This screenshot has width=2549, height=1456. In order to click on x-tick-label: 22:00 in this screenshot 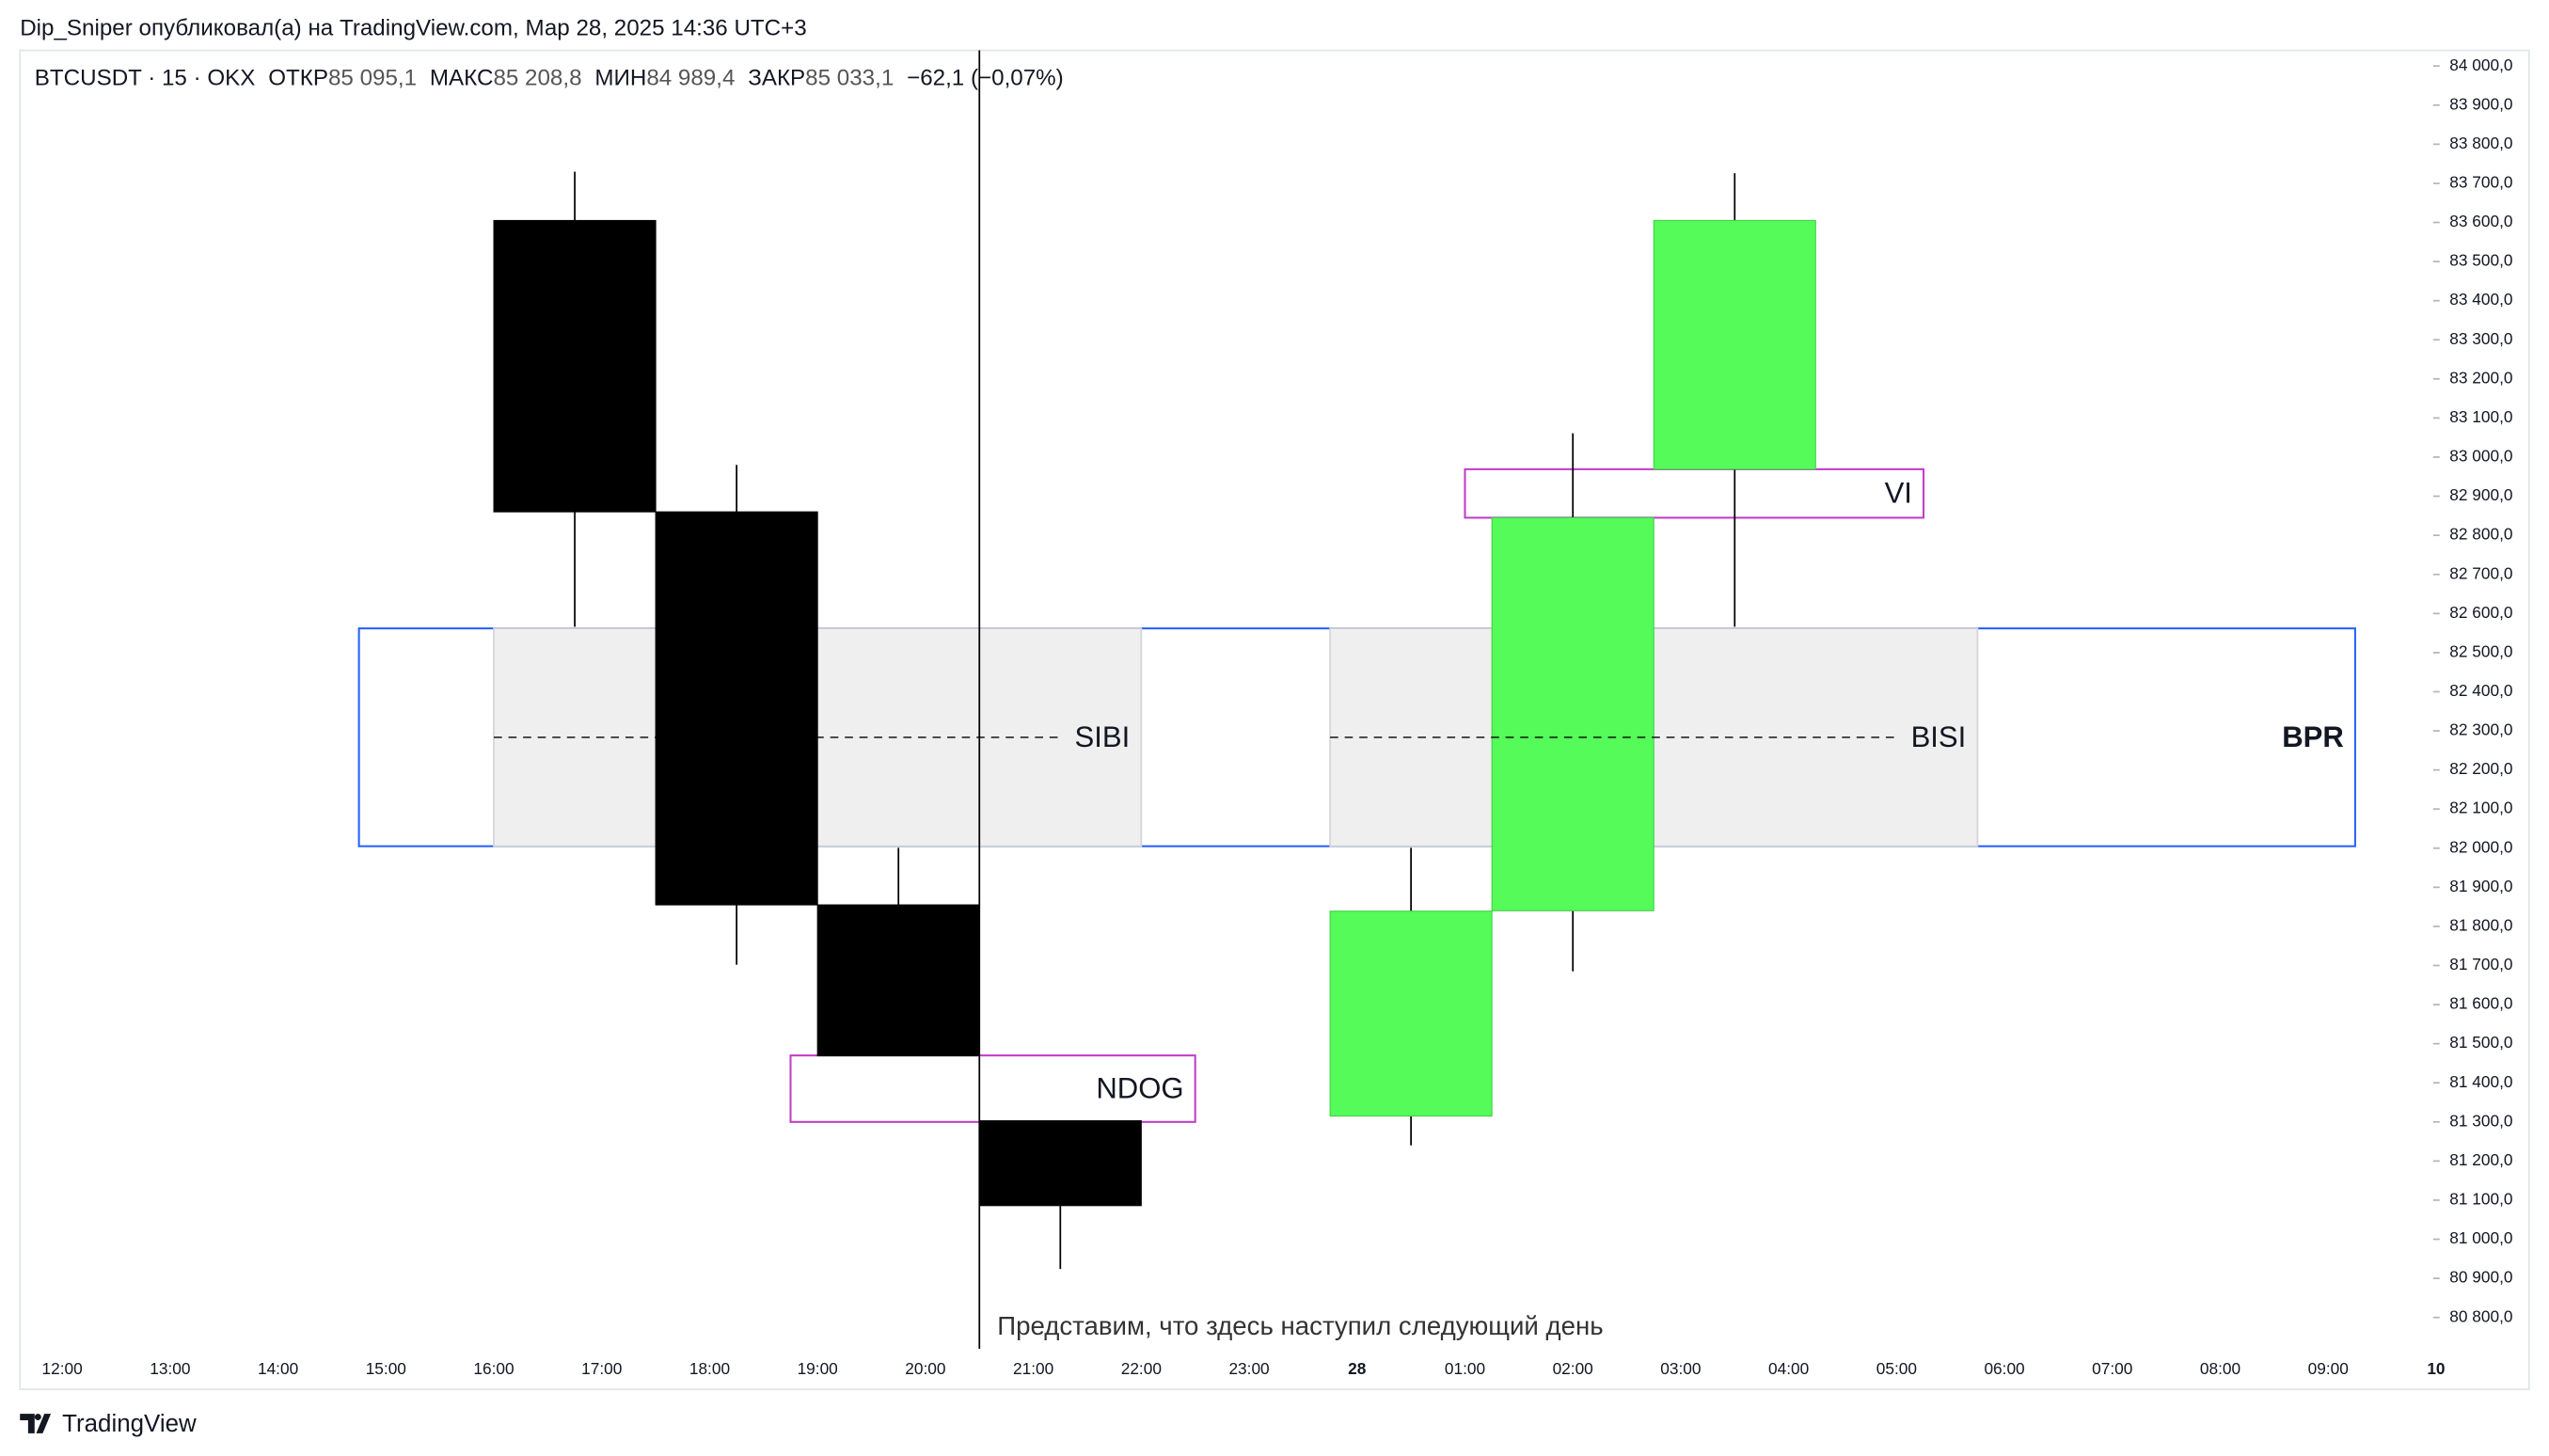, I will do `click(1141, 1368)`.